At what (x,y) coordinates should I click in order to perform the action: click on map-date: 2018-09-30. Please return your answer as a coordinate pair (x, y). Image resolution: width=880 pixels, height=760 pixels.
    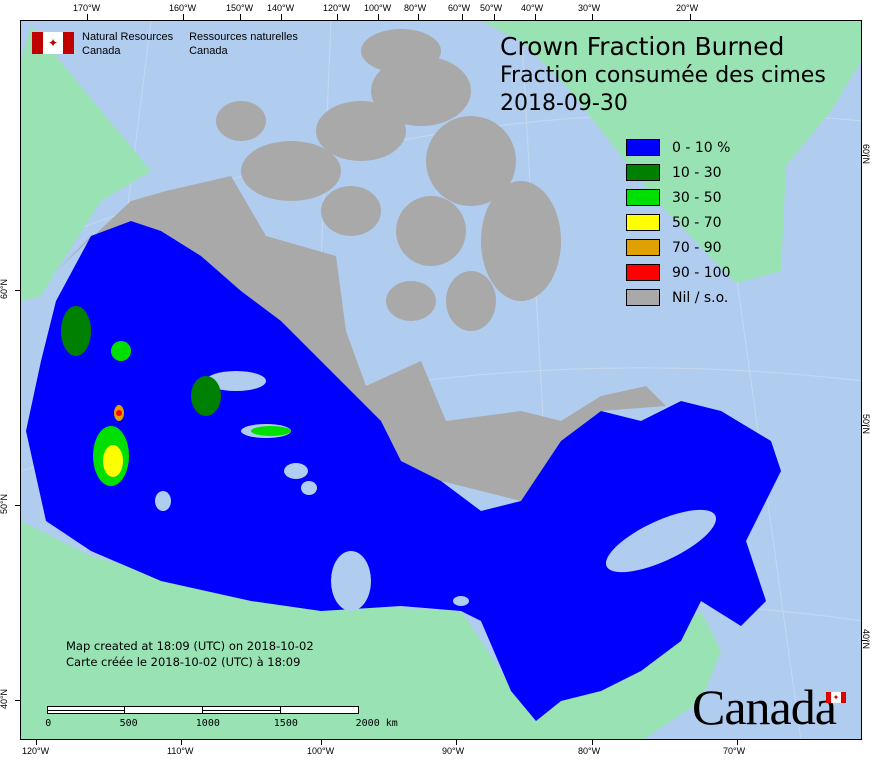
    Looking at the image, I should click on (564, 103).